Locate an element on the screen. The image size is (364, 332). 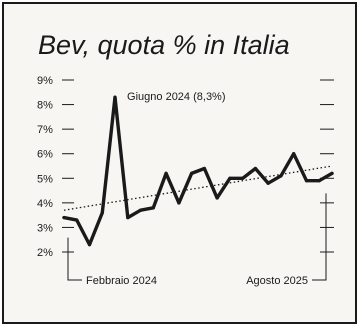
y-tick-label: 5% is located at coordinates (45, 179).